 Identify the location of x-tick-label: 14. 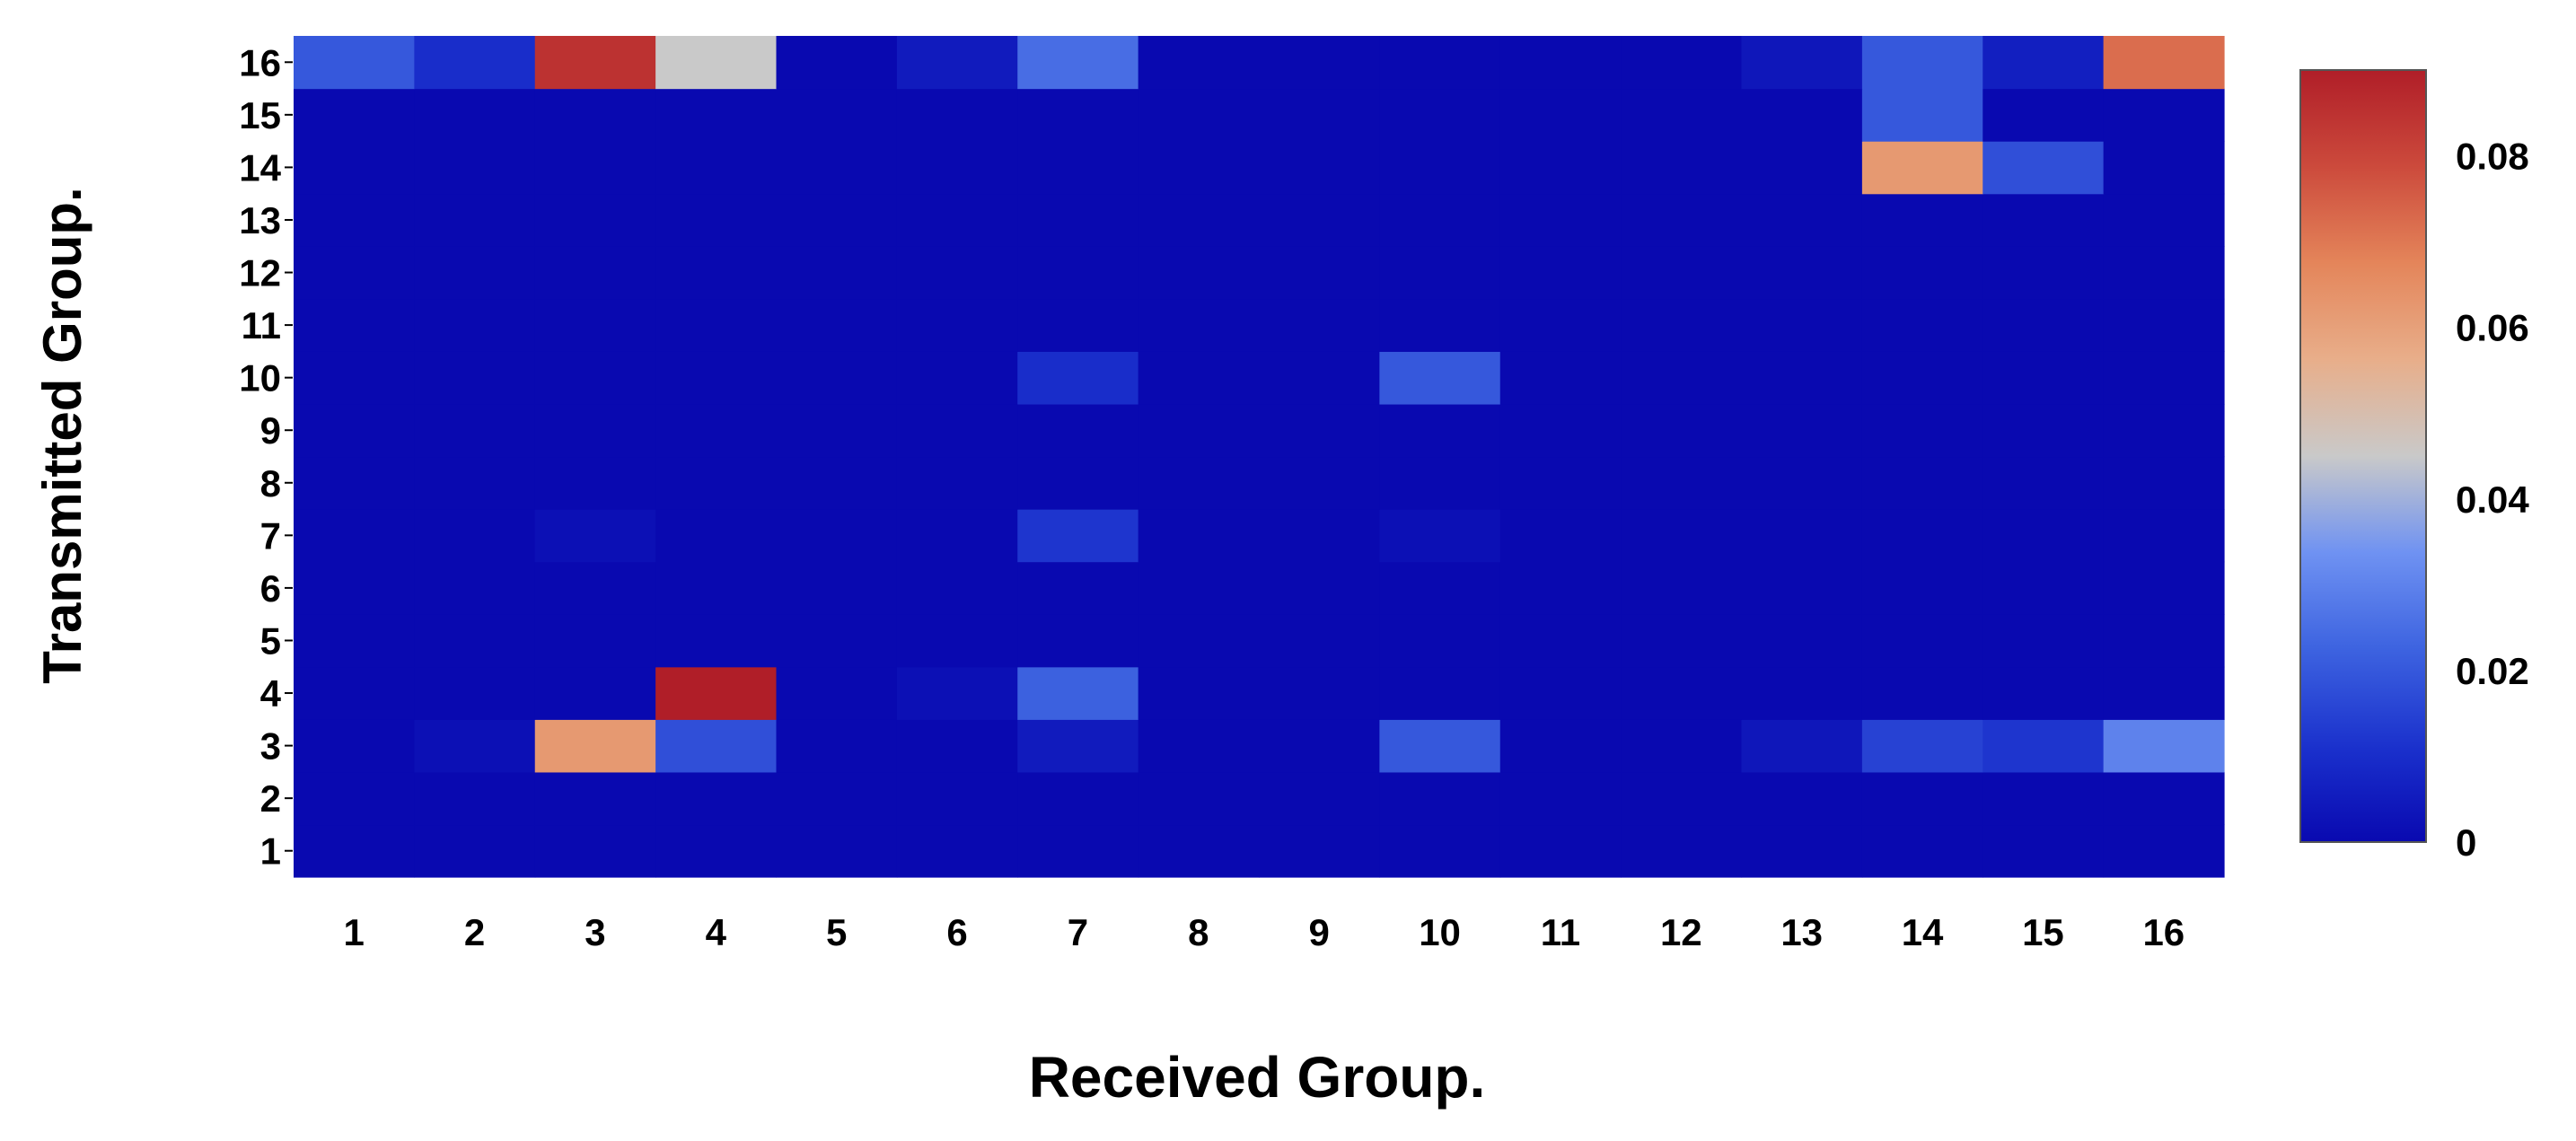
(1923, 932).